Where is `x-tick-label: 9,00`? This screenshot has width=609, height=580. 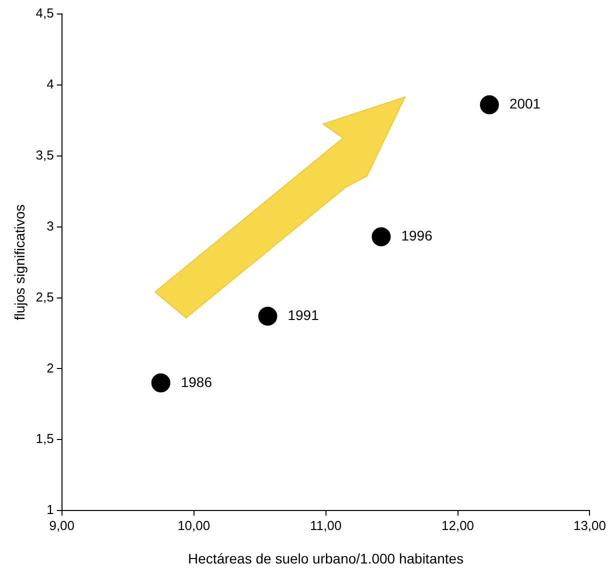 x-tick-label: 9,00 is located at coordinates (62, 525).